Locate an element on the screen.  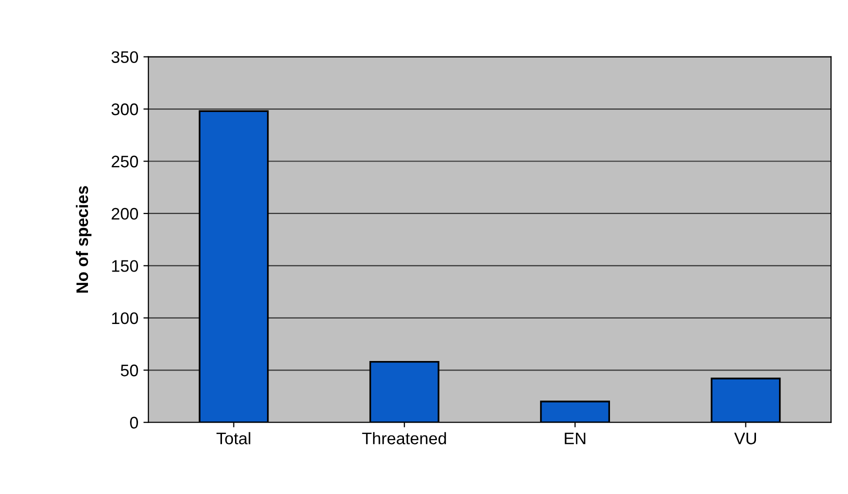
x-tick-label: Threatened is located at coordinates (404, 438).